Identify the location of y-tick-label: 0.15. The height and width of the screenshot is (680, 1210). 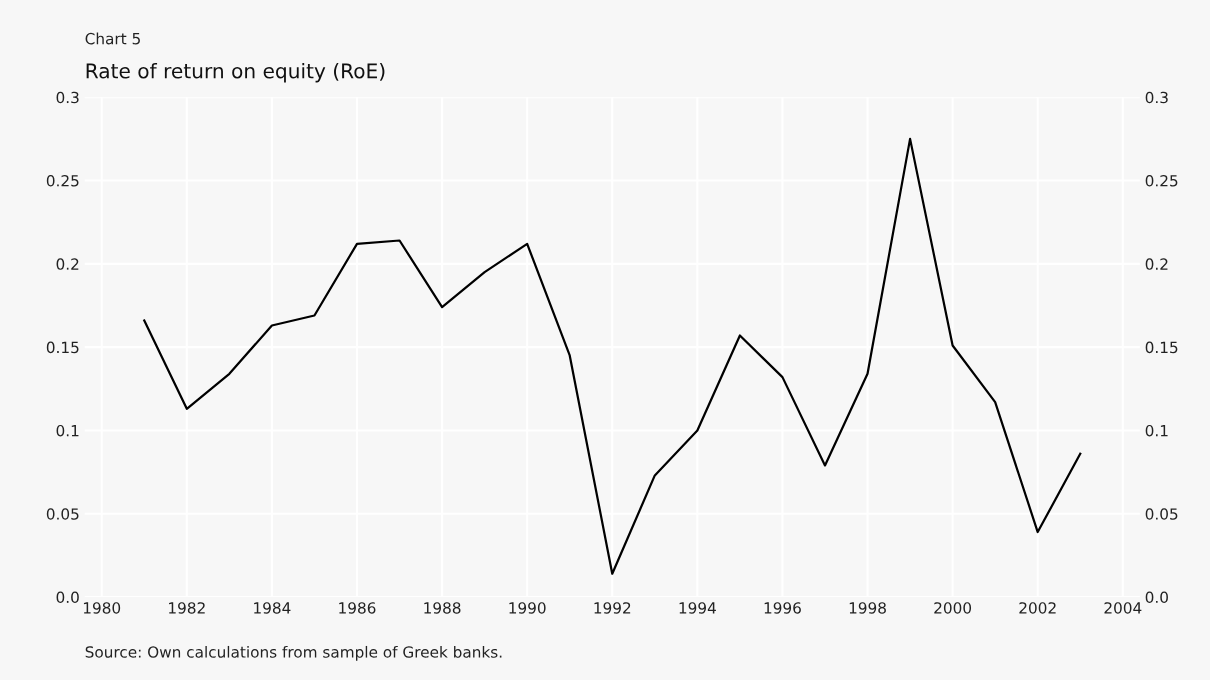
(62, 347).